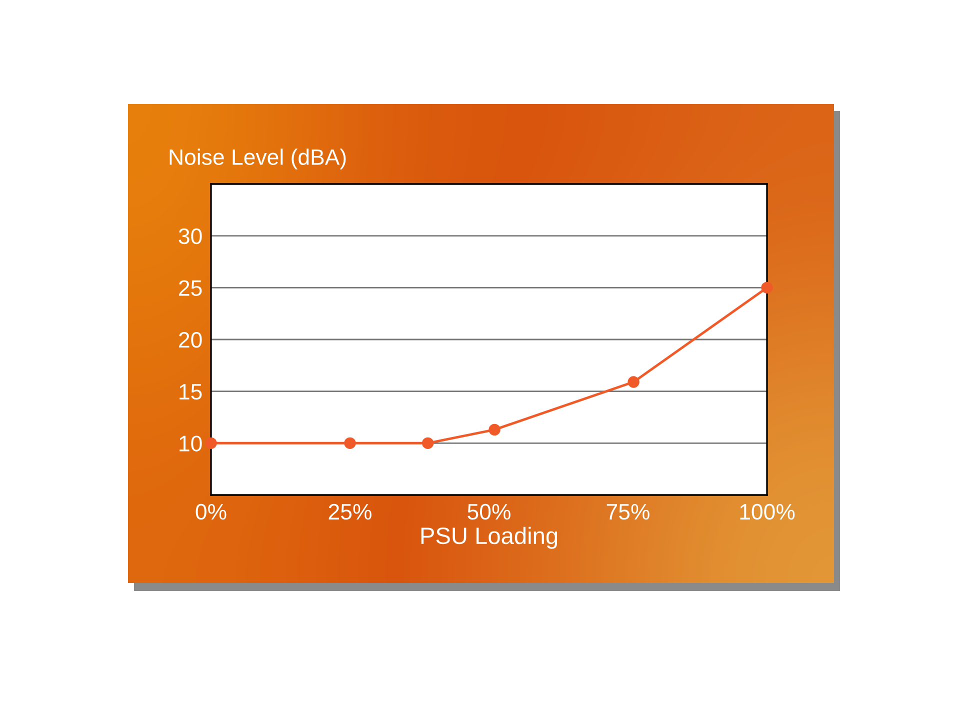  What do you see at coordinates (190, 288) in the screenshot?
I see `y-tick-label: 25` at bounding box center [190, 288].